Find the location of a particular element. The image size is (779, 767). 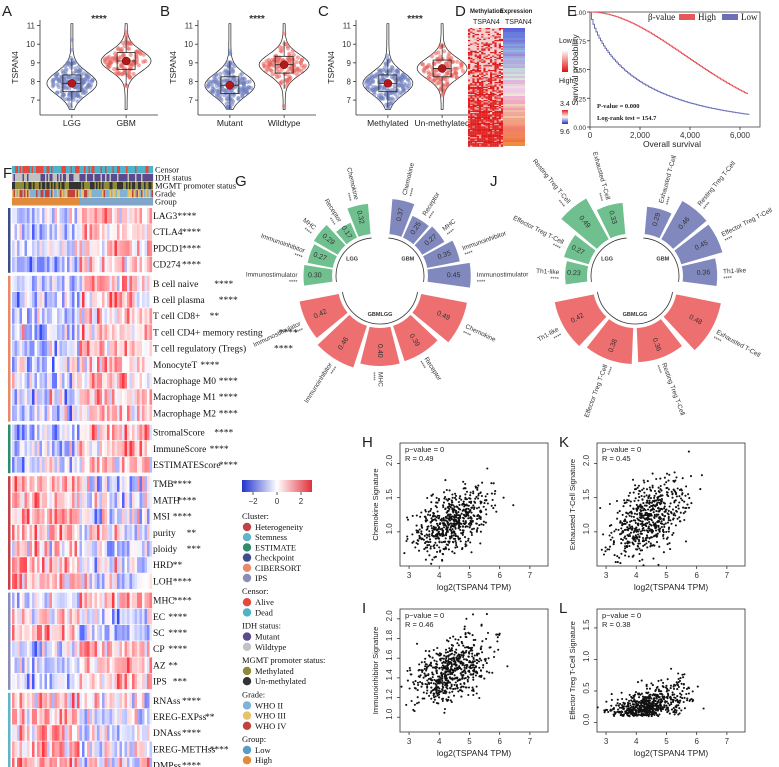

group-center-label: LGG is located at coordinates (352, 259).